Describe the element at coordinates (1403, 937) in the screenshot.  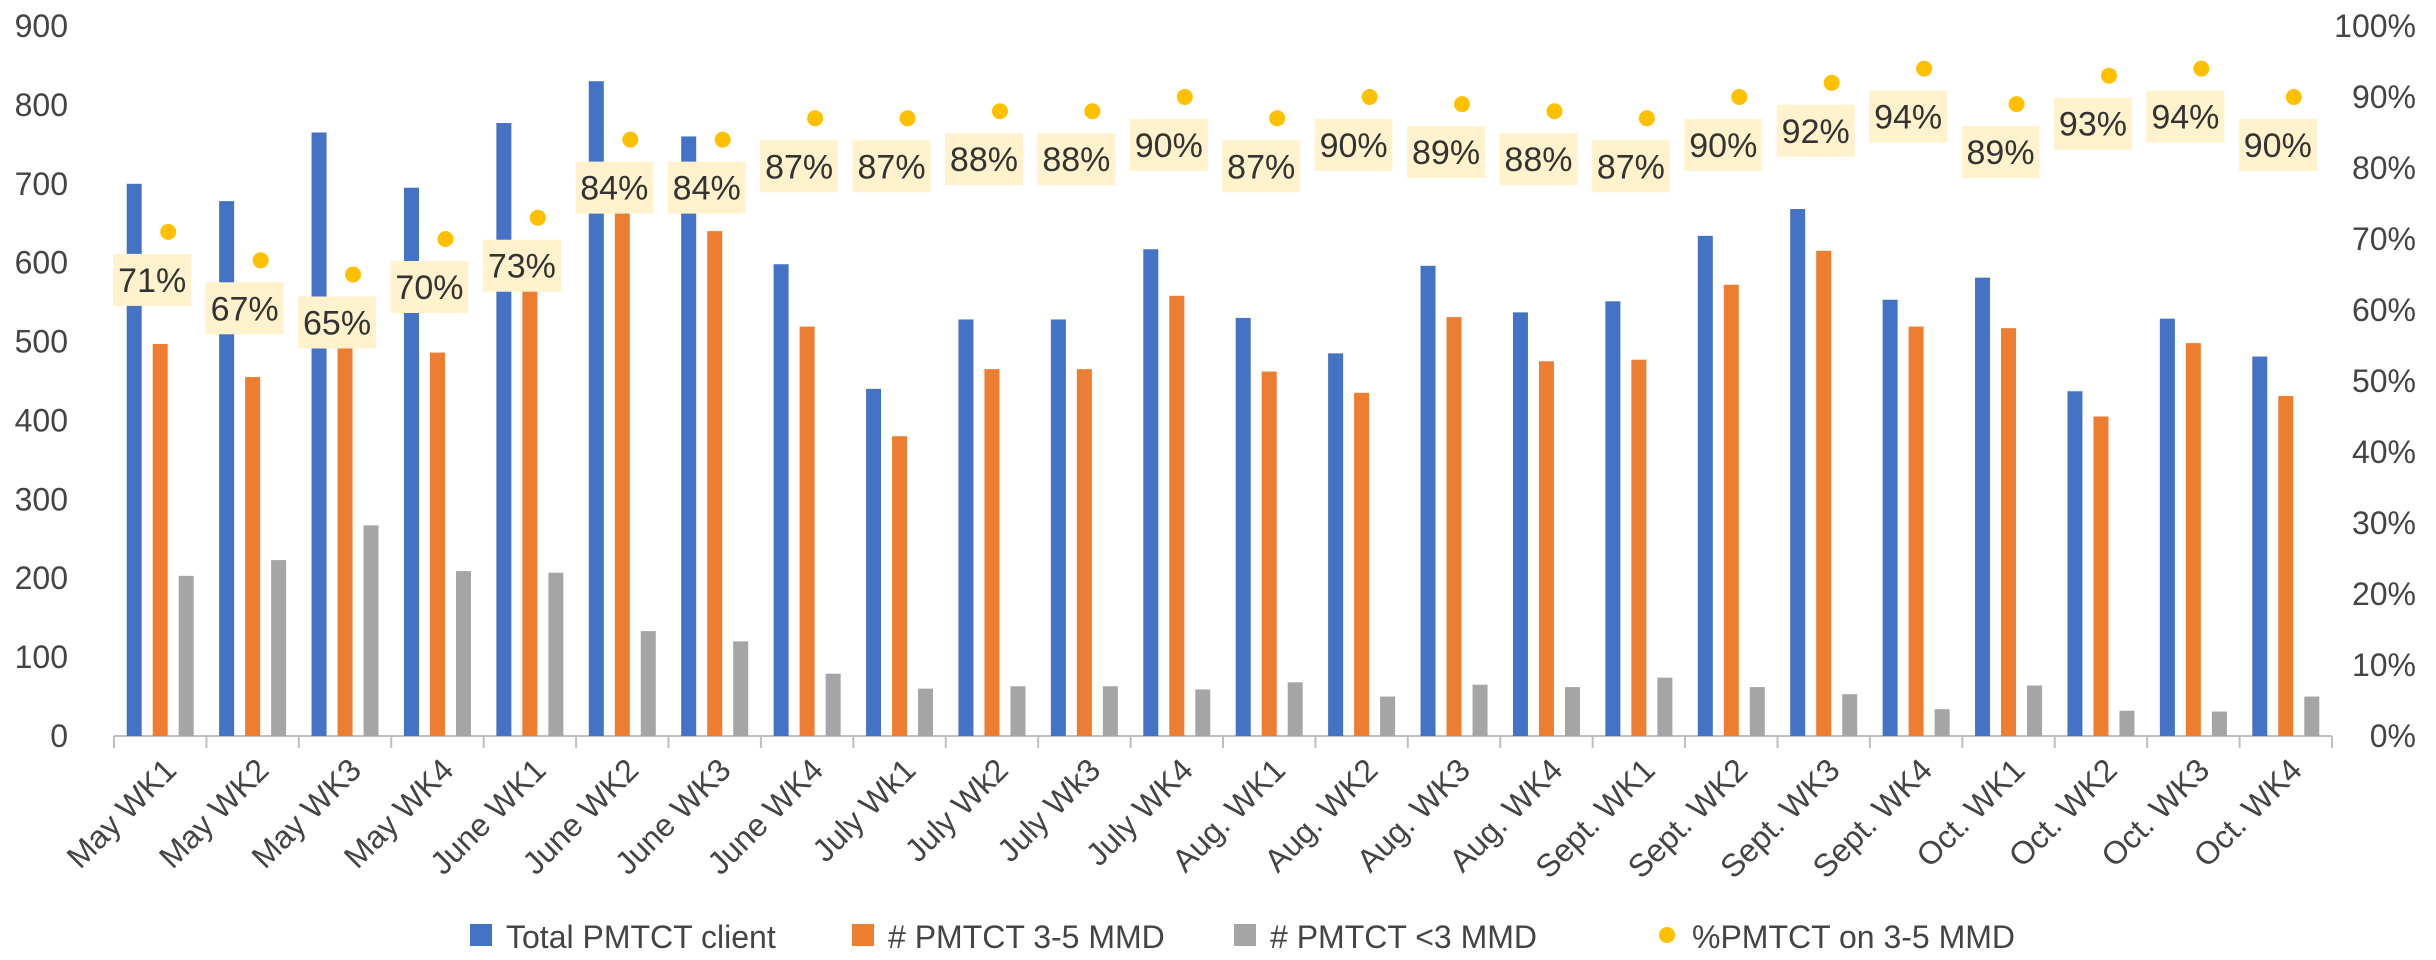
I see `legend-label: # PMTCT <3 MMD` at that location.